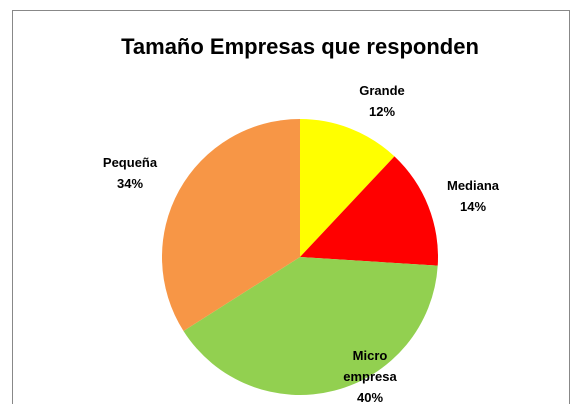 The height and width of the screenshot is (404, 581). What do you see at coordinates (370, 366) in the screenshot?
I see `category-label: Micro empresa` at bounding box center [370, 366].